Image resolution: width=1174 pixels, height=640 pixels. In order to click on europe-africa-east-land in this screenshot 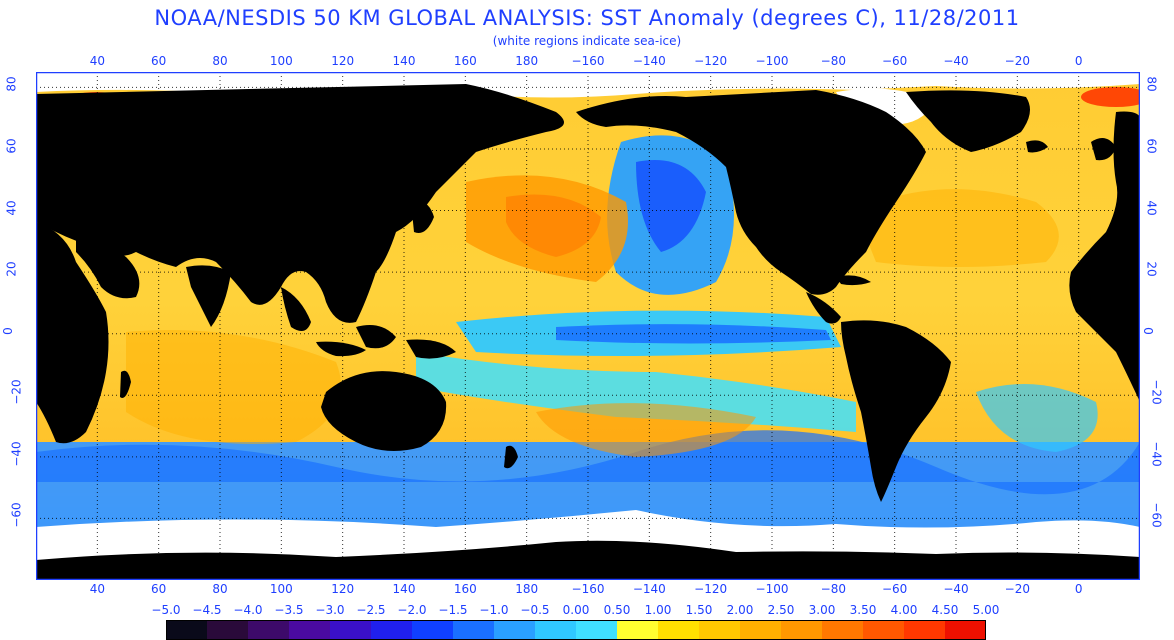, I will do `click(1104, 257)`.